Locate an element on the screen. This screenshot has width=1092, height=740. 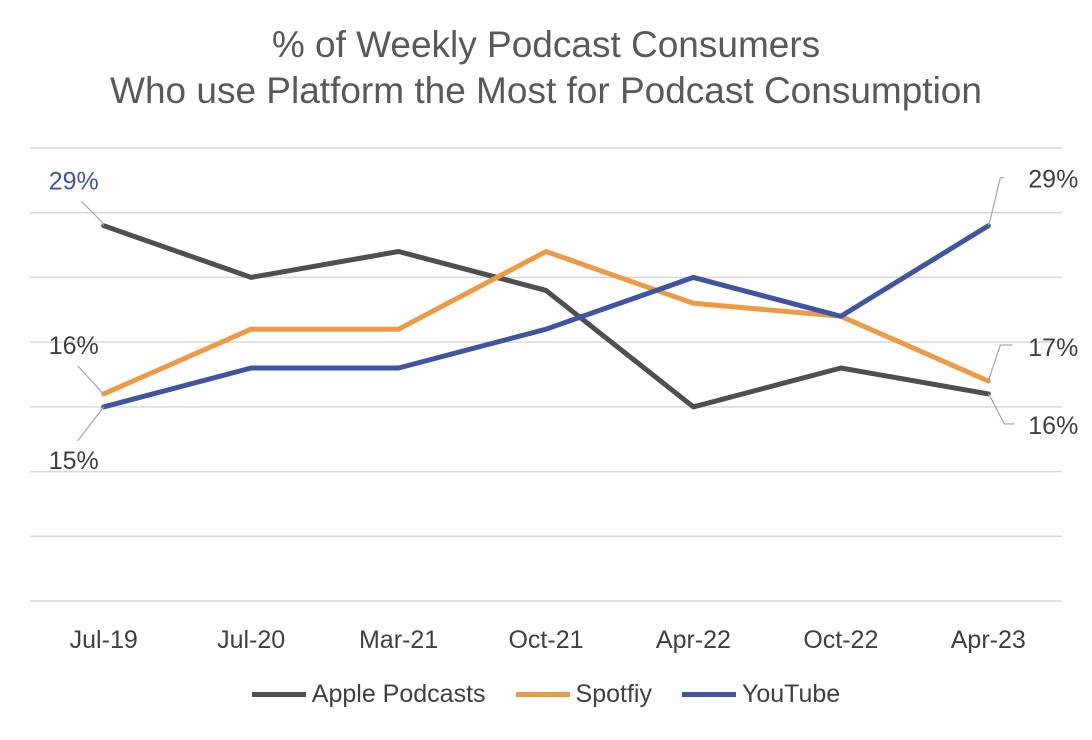
x-tick-label: Apr-22 is located at coordinates (693, 640).